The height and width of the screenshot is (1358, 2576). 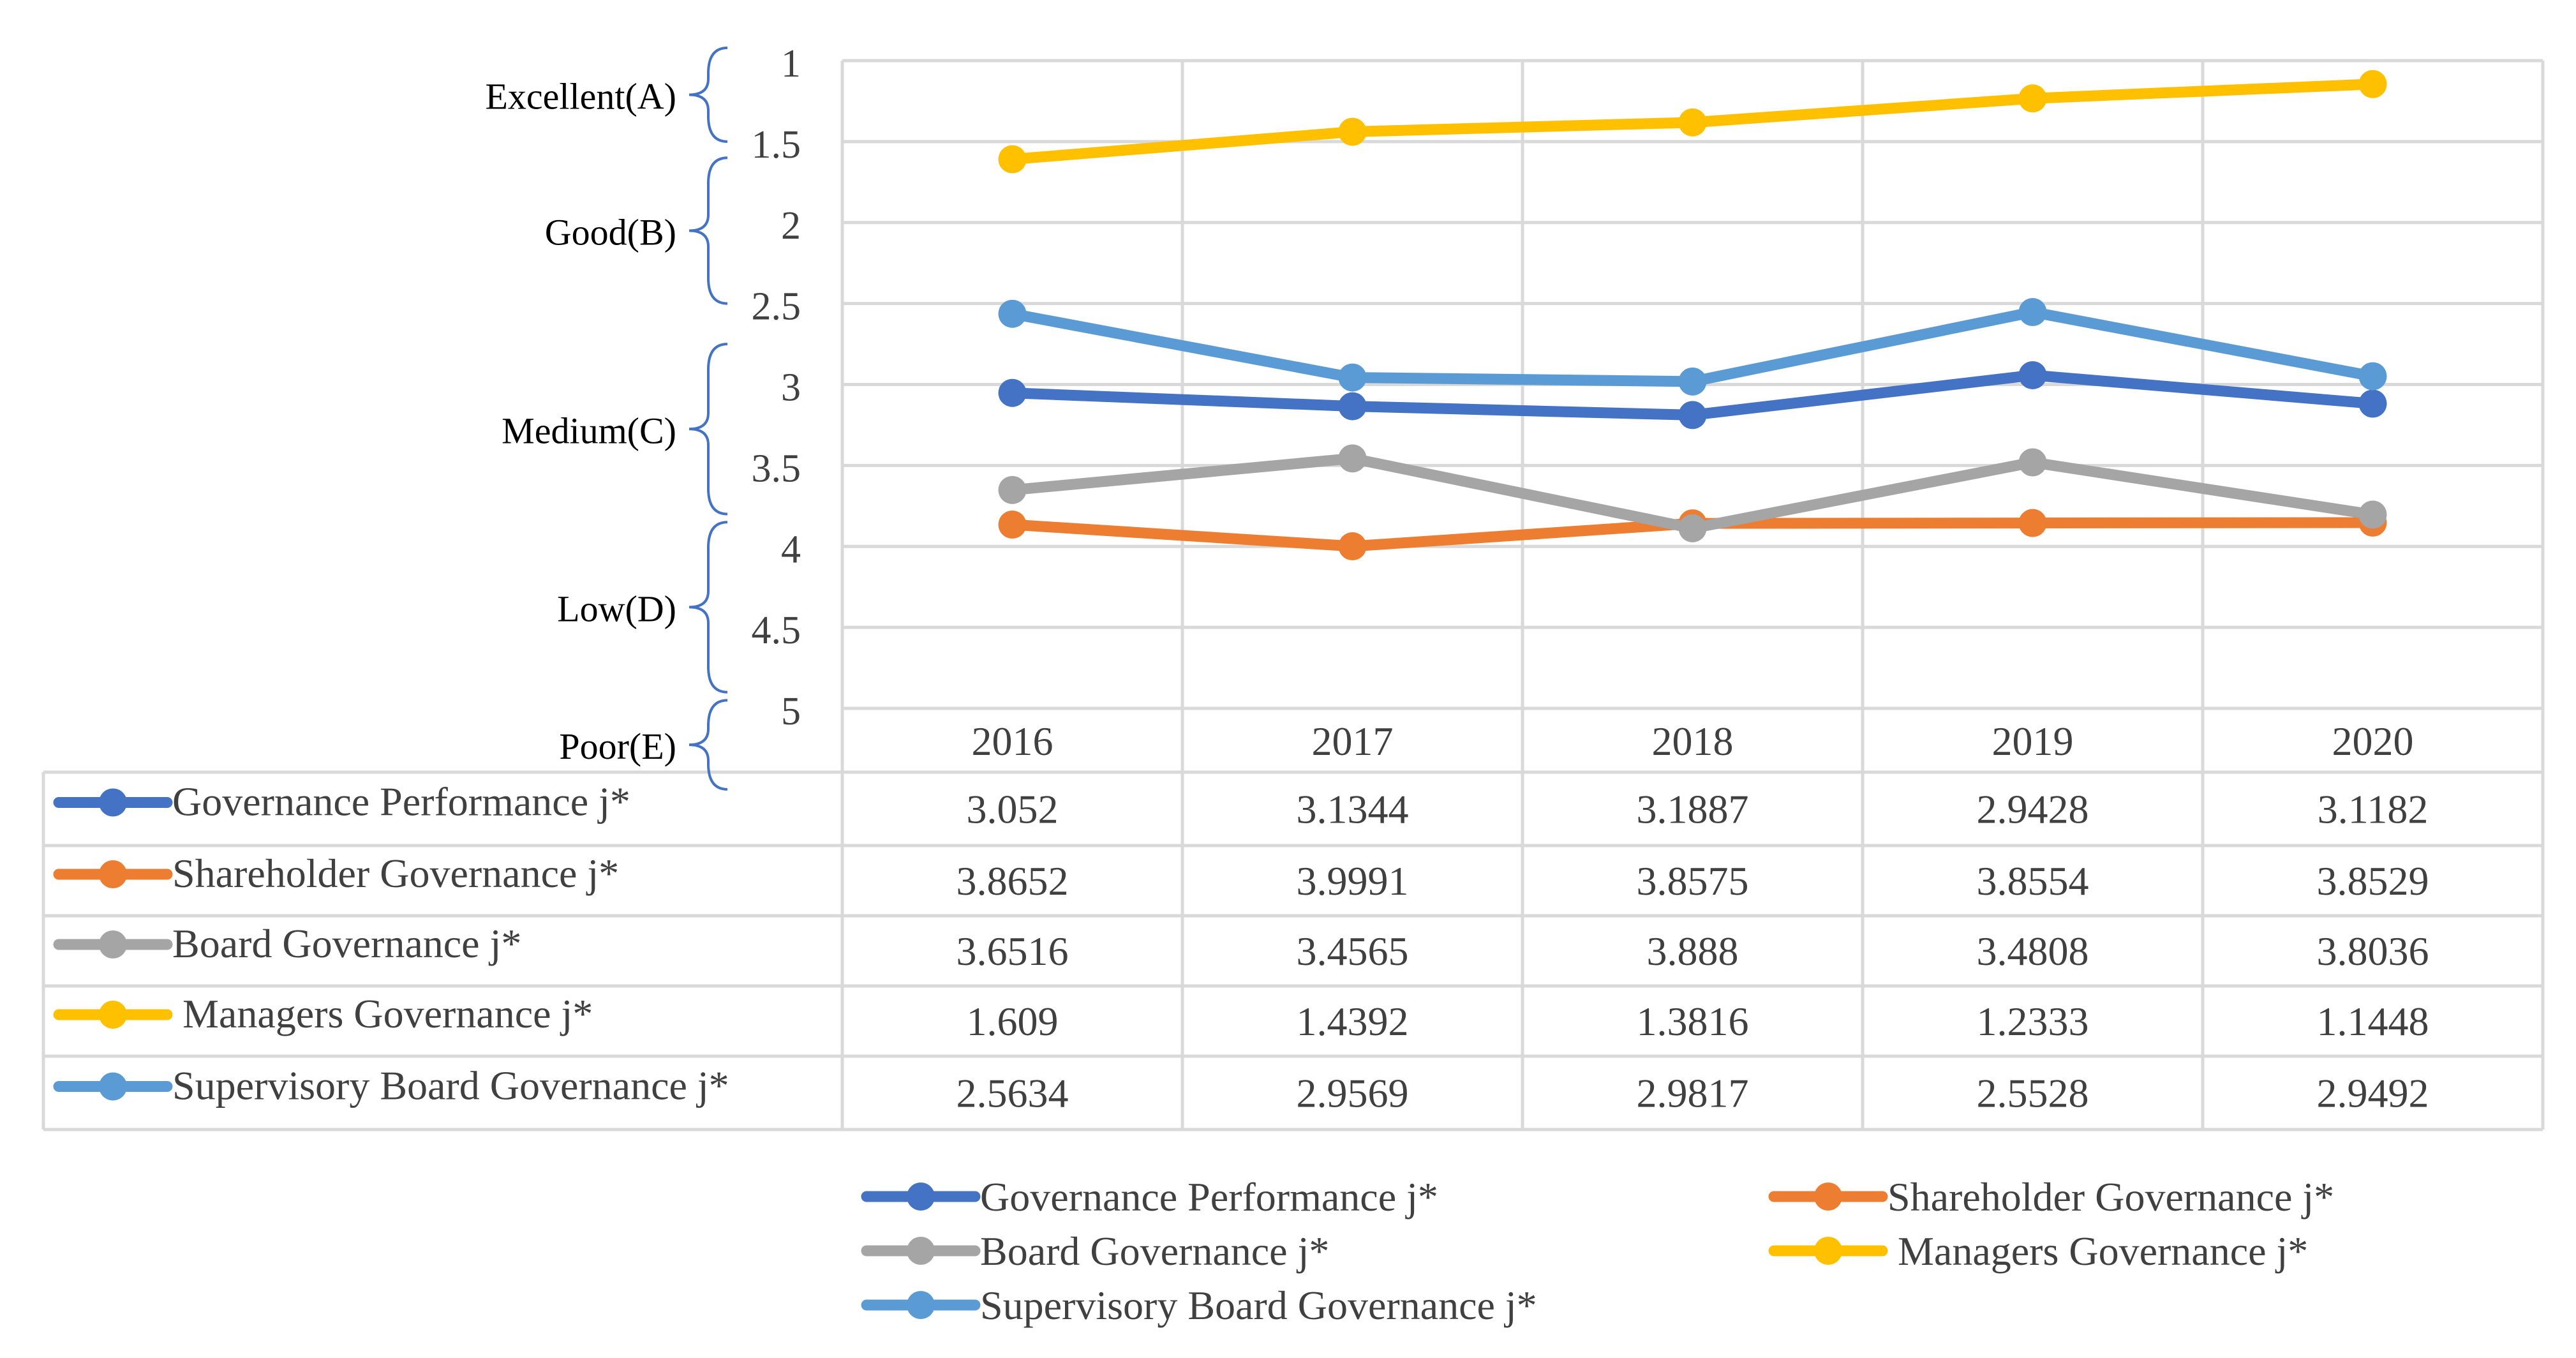 What do you see at coordinates (401, 801) in the screenshot?
I see `table-series-name: Governance Performance j*` at bounding box center [401, 801].